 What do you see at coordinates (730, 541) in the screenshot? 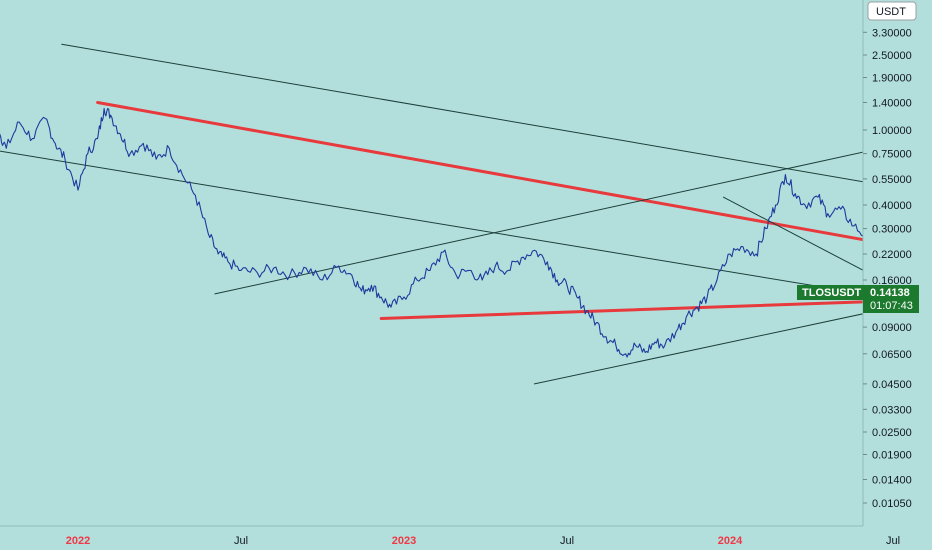
I see `time-tick-year: 2024` at bounding box center [730, 541].